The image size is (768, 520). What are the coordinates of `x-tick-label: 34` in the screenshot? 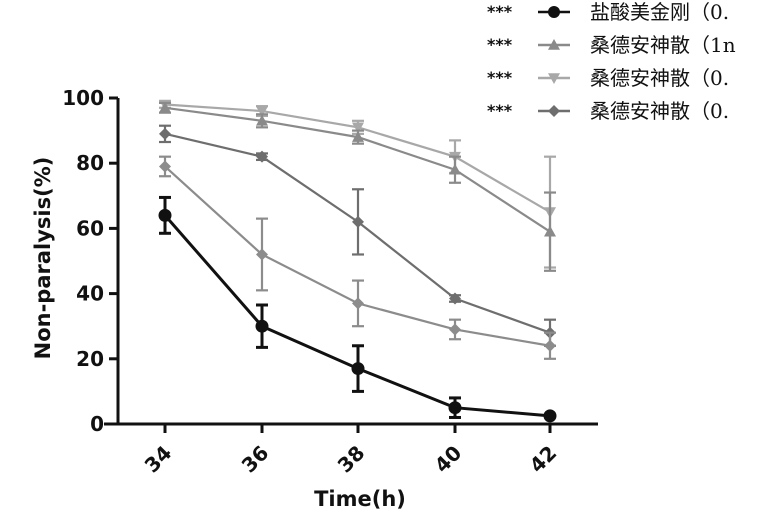 It's located at (158, 459).